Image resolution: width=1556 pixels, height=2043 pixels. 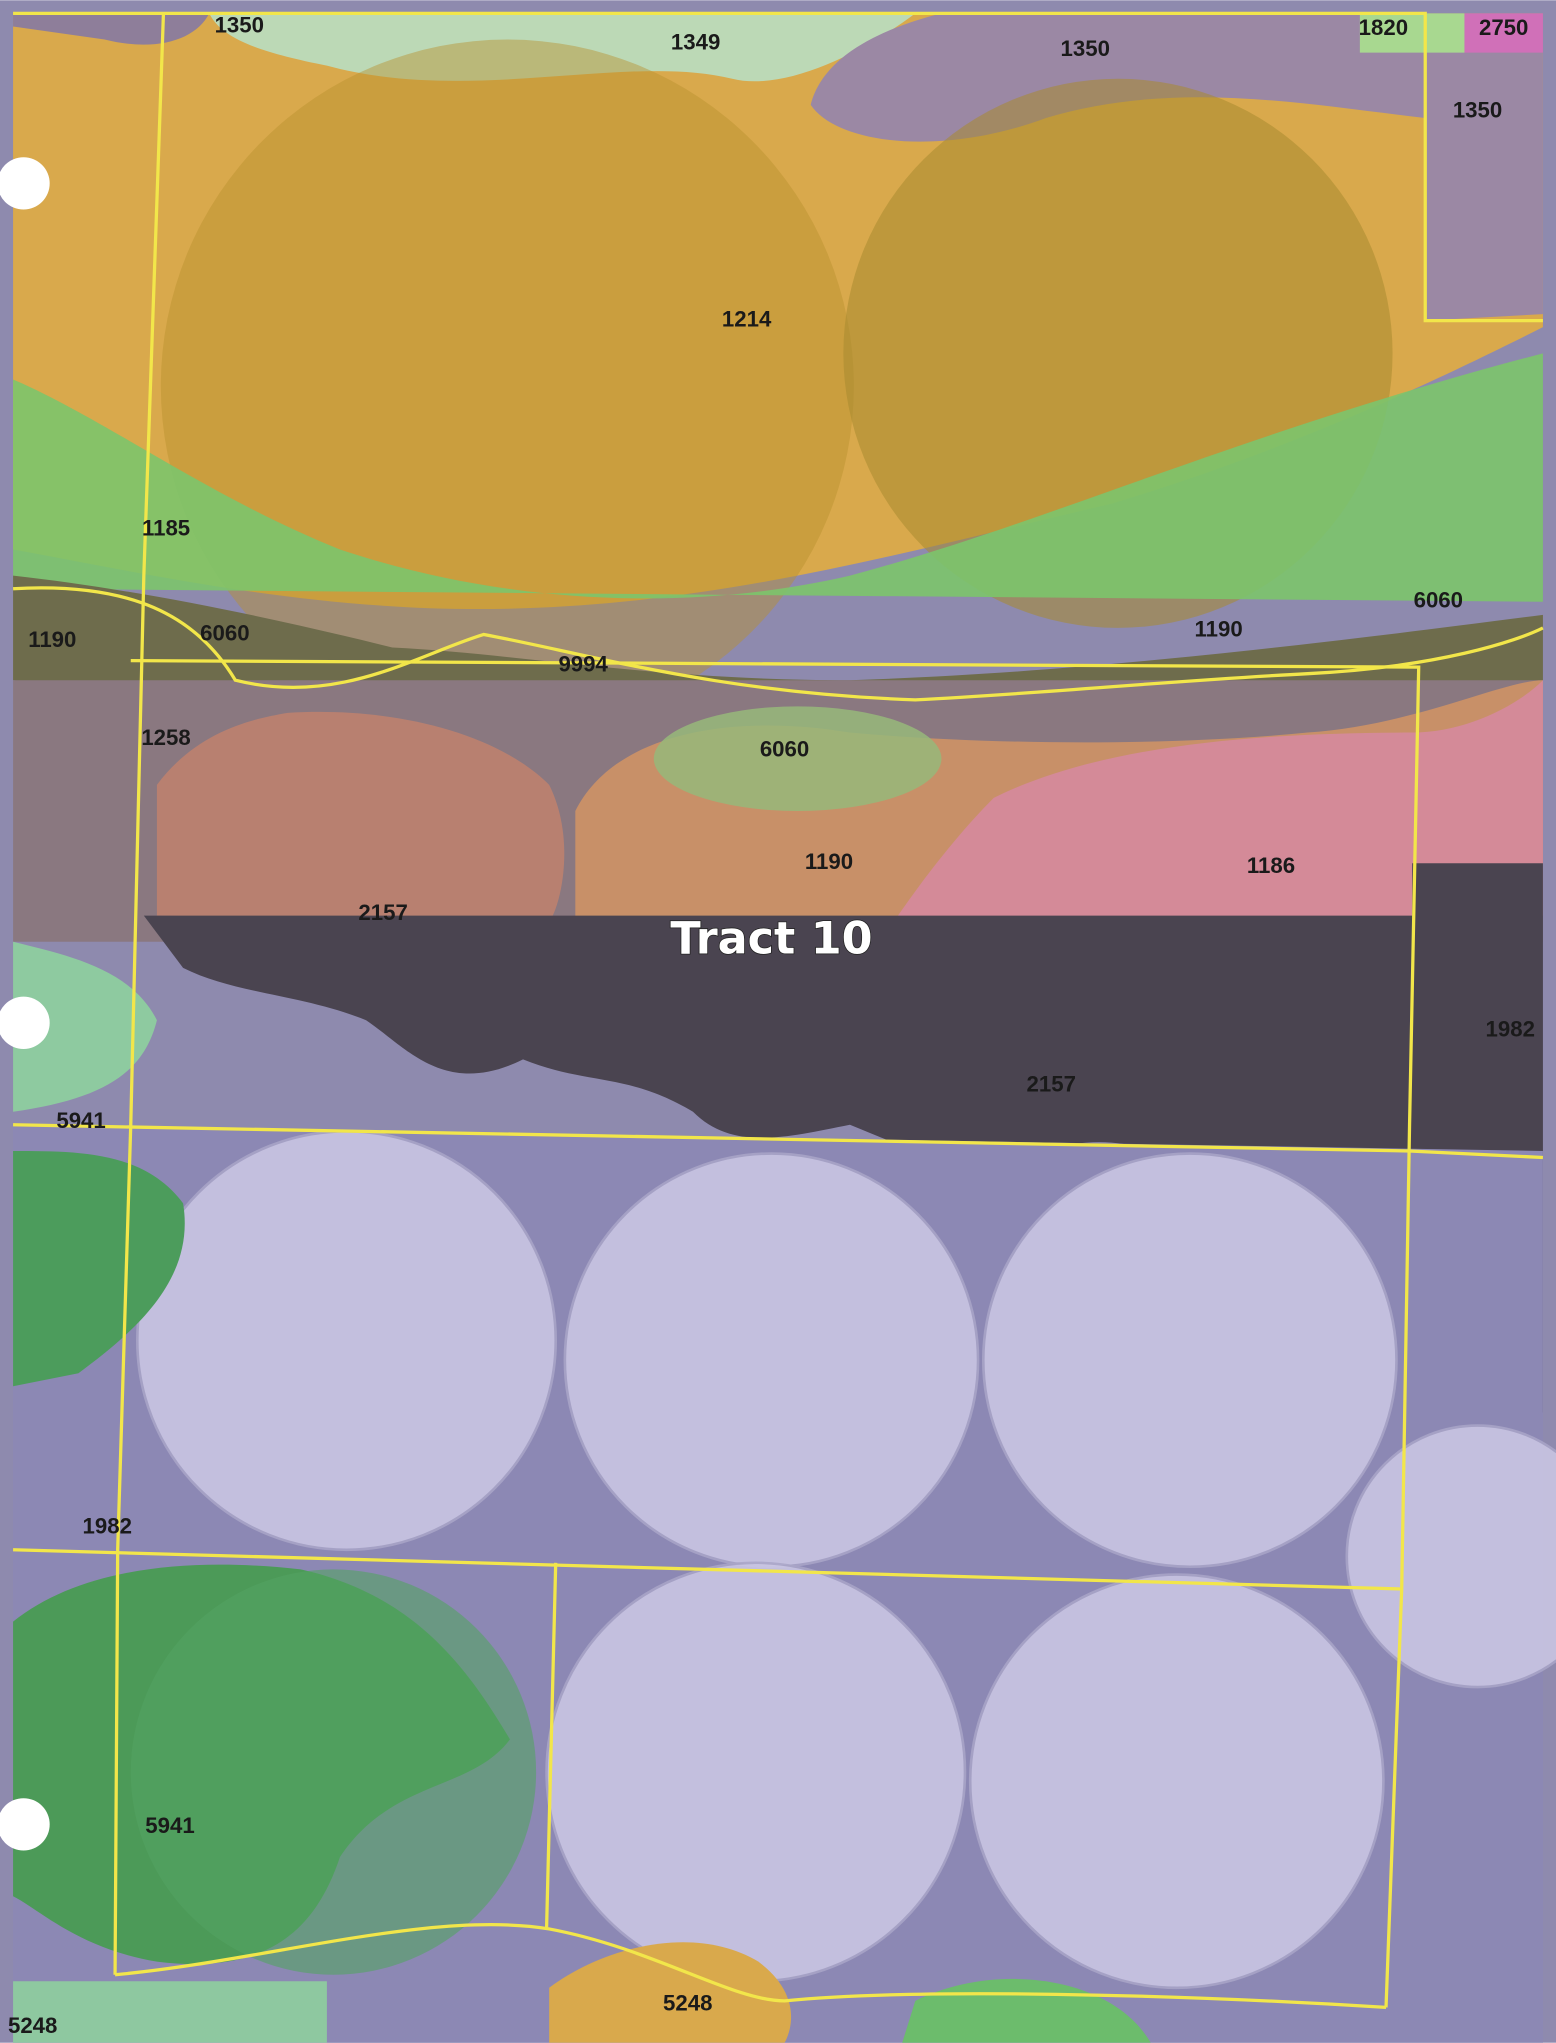 I want to click on soil-label: 9994, so click(x=583, y=664).